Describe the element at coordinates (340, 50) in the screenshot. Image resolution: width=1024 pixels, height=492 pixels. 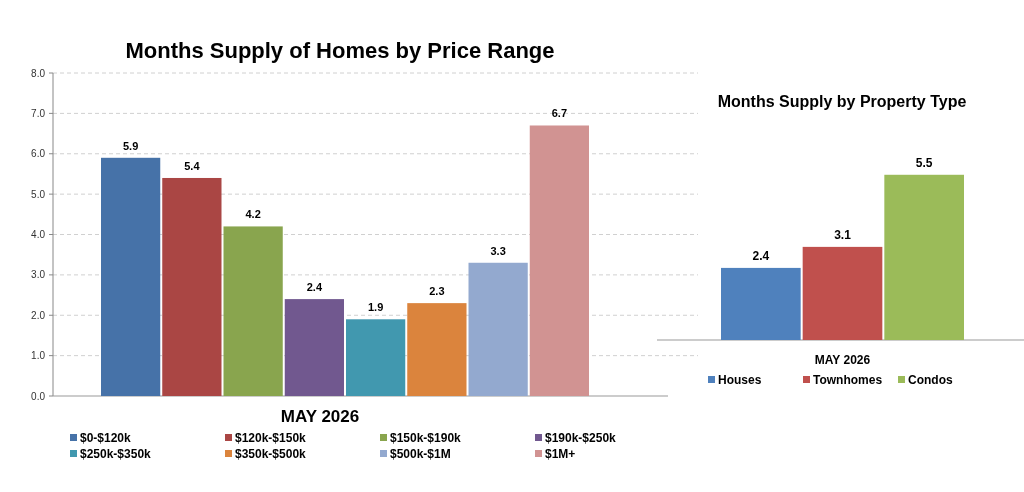
I see `chart-title: Months Supply of Homes by Price Range` at that location.